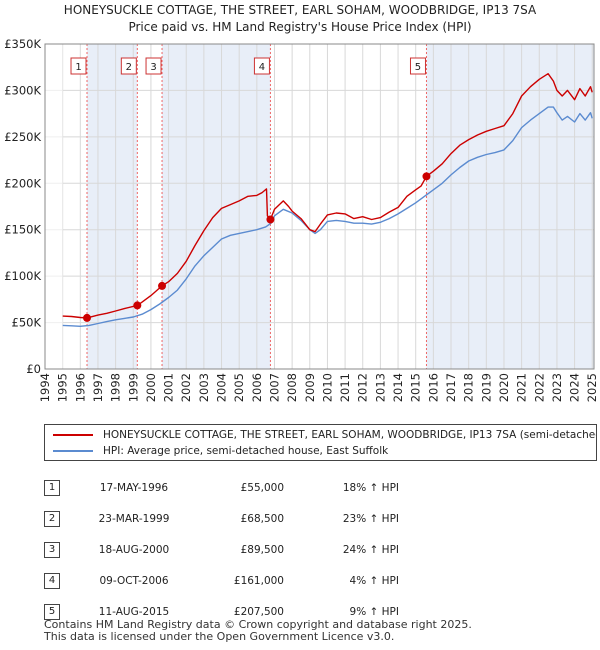 Image resolution: width=600 pixels, height=650 pixels. I want to click on x-tick-label: 2015, so click(416, 387).